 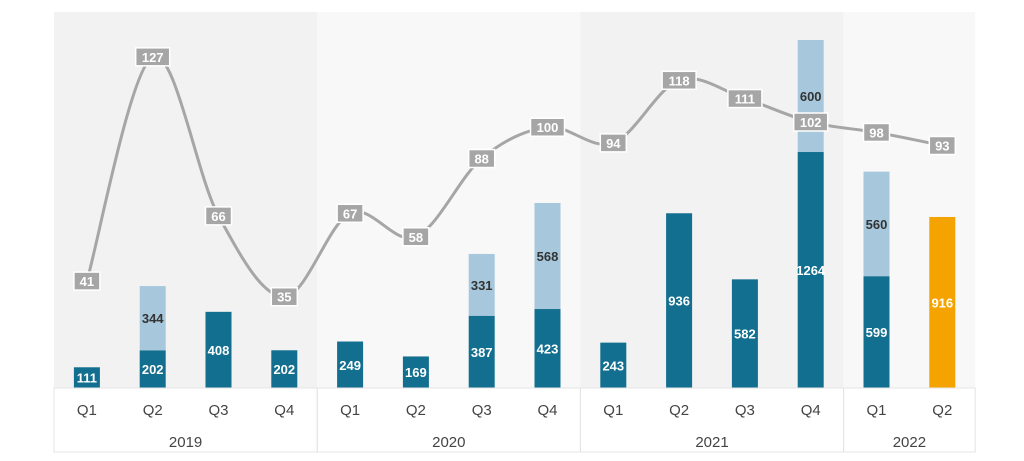 I want to click on bar-label: 599, so click(x=877, y=332).